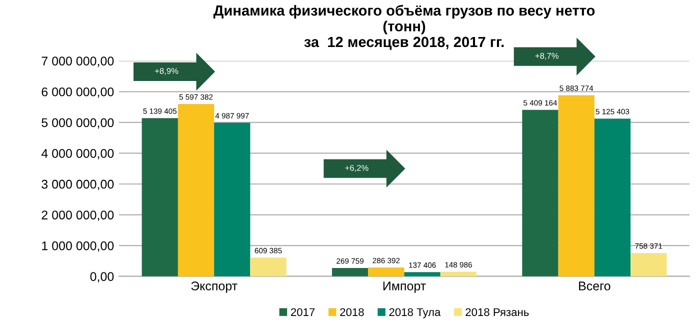  What do you see at coordinates (78, 92) in the screenshot?
I see `y-tick-label: 6 000 000,00` at bounding box center [78, 92].